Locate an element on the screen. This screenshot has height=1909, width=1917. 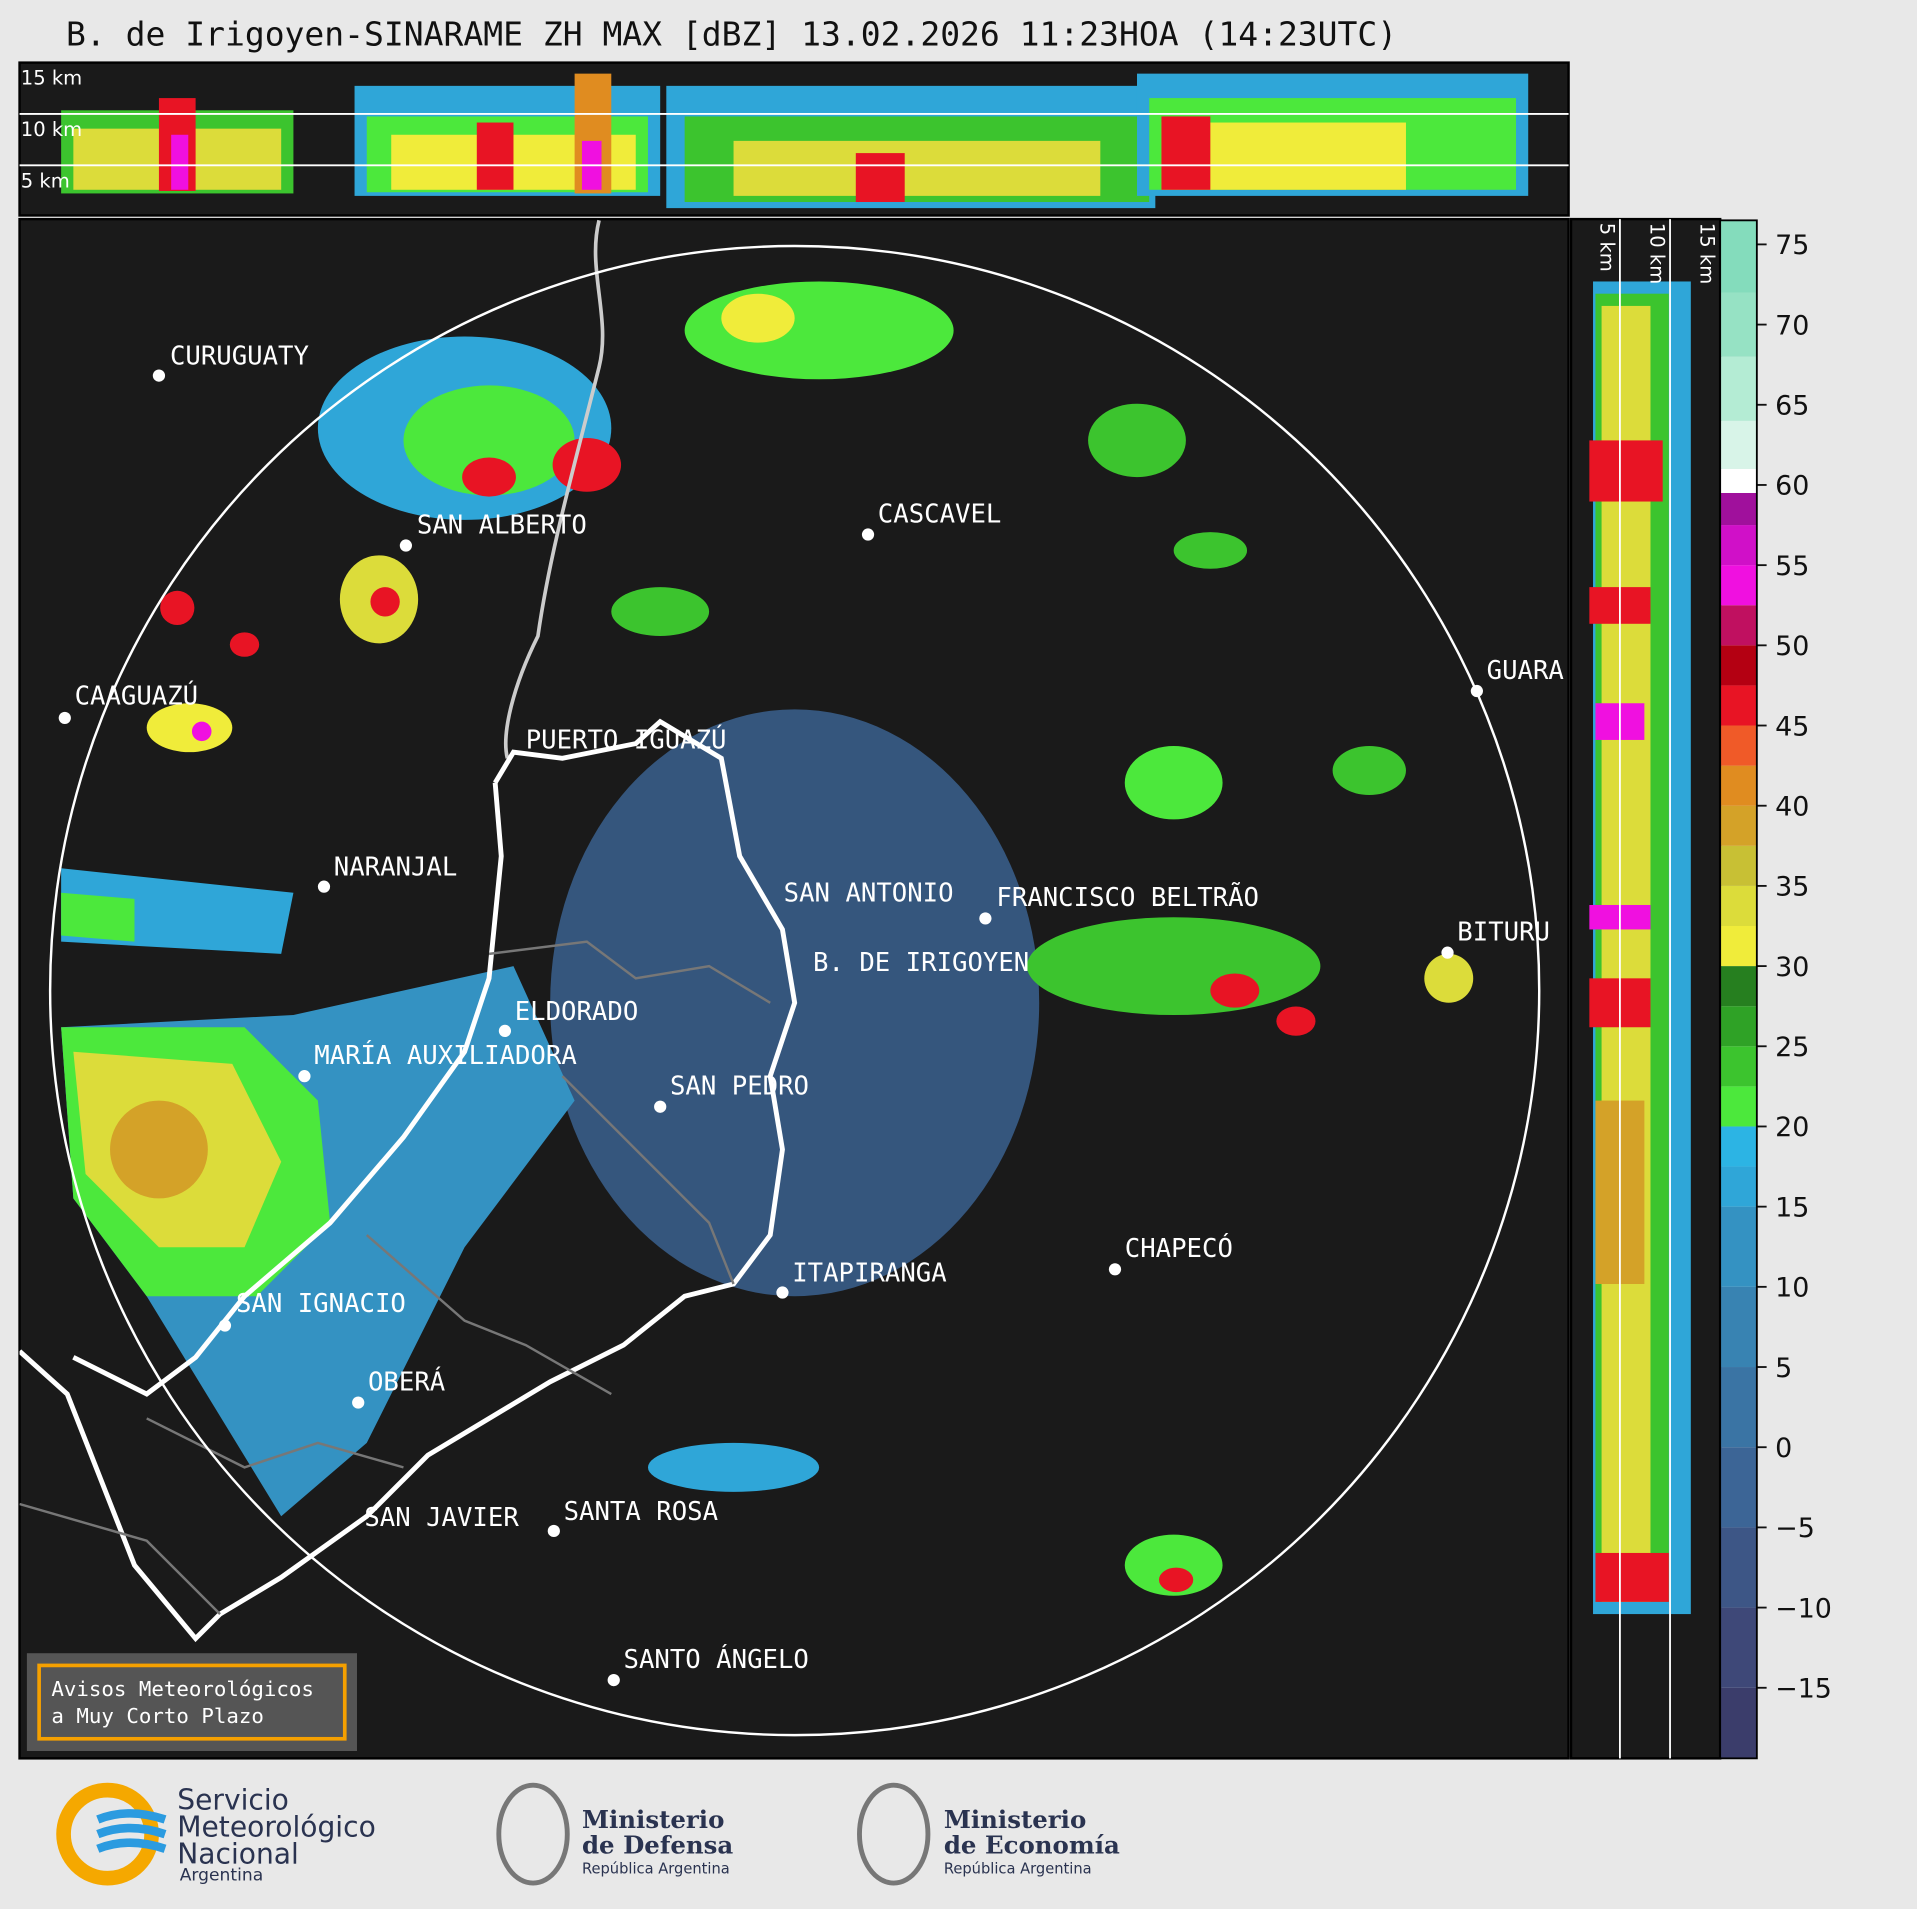
colorbar-tick-label: 15 is located at coordinates (1792, 1207).